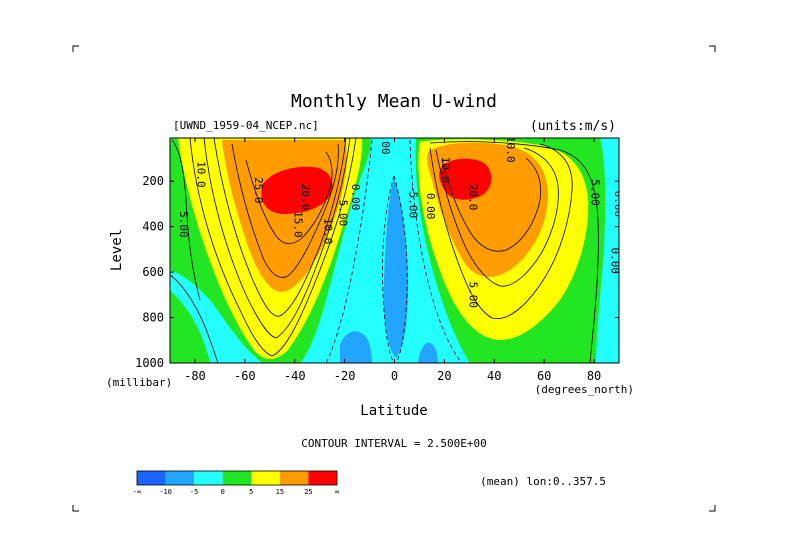 This screenshot has width=789, height=558. Describe the element at coordinates (258, 190) in the screenshot. I see `contour-label: 25.0` at that location.